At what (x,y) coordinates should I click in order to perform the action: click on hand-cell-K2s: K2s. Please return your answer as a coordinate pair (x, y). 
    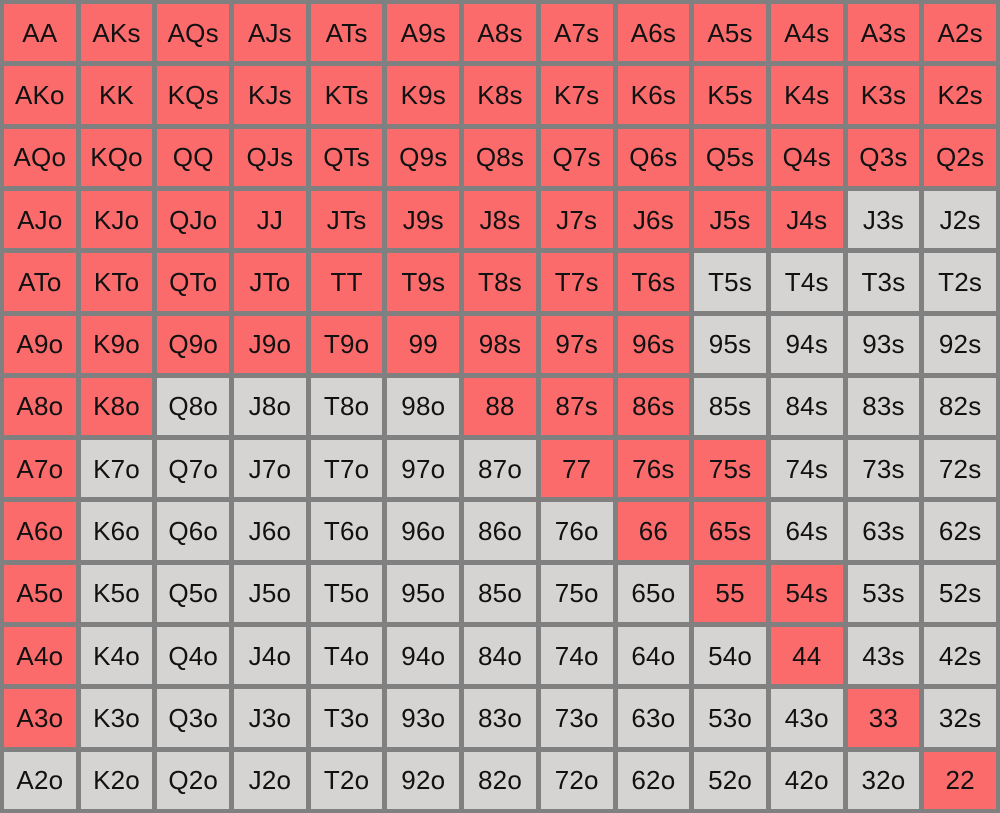
    Looking at the image, I should click on (960, 95).